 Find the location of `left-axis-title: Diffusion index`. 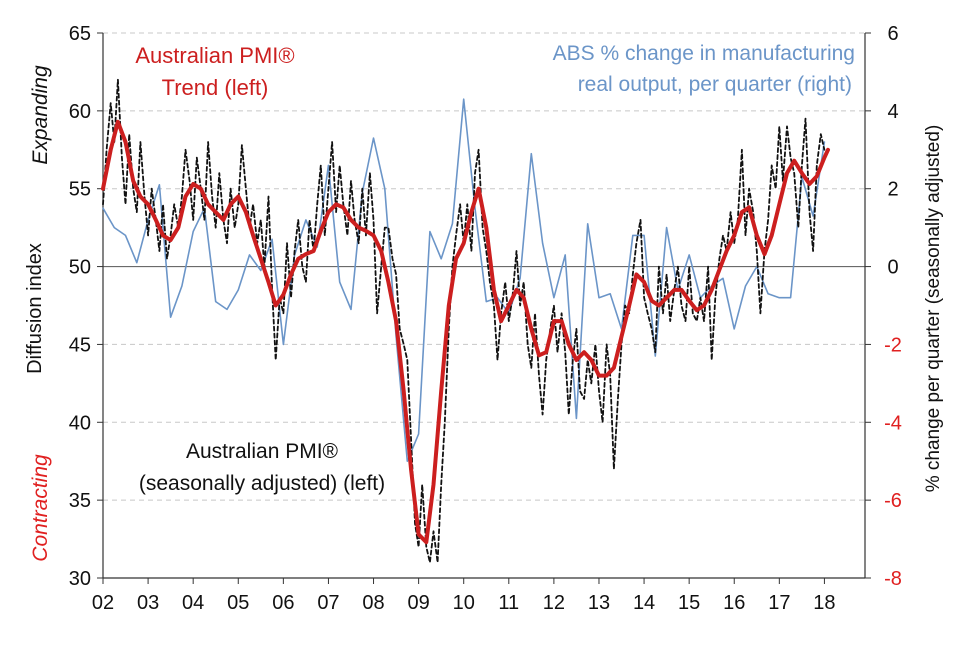

left-axis-title: Diffusion index is located at coordinates (35, 308).